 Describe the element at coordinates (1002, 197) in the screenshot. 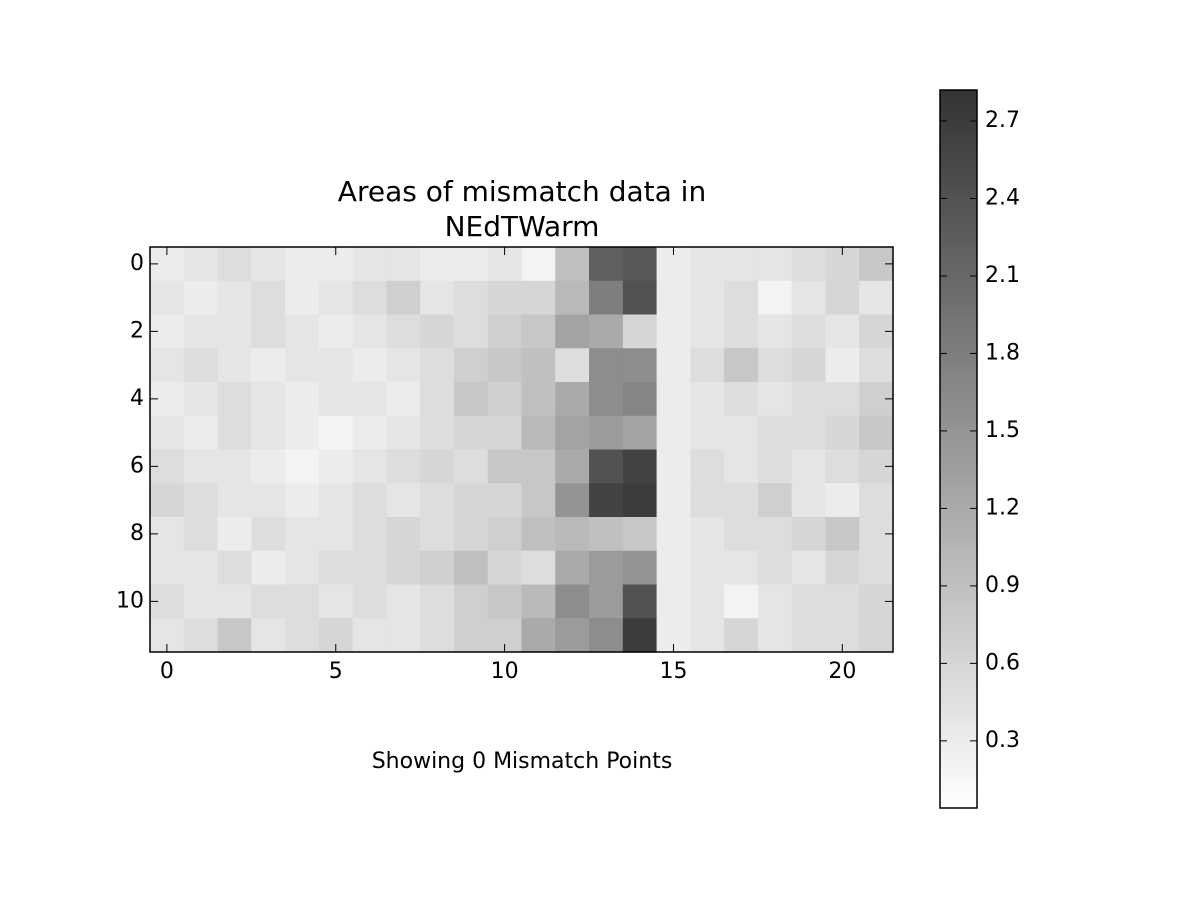

I see `colorbar-tick-label: 2.4` at that location.